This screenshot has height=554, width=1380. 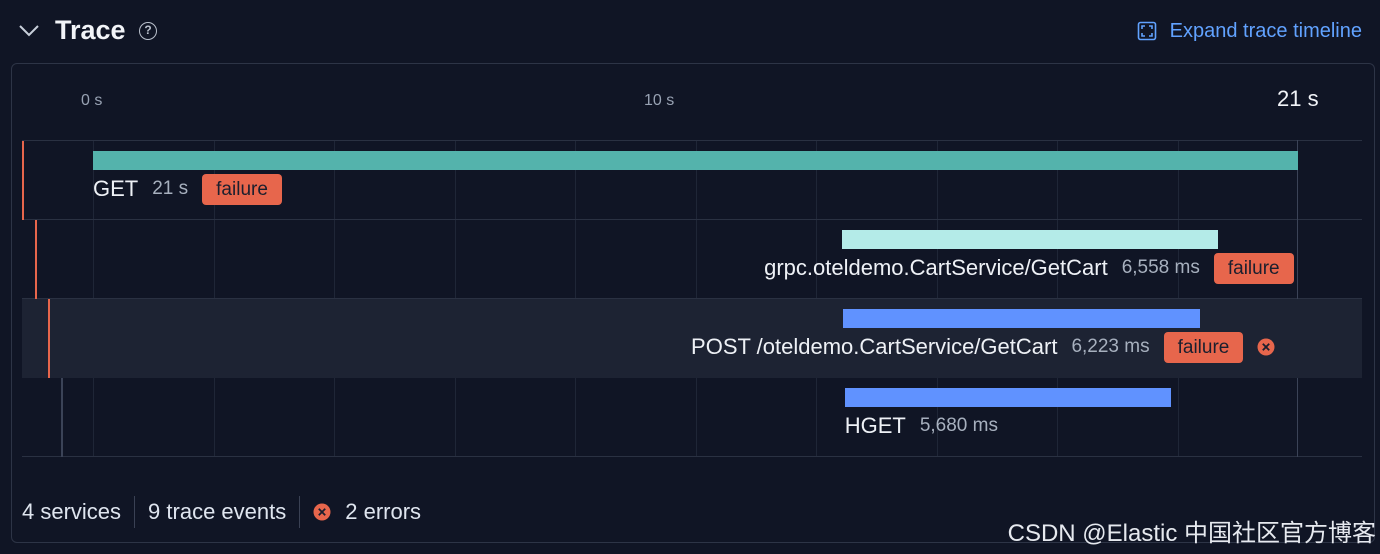 I want to click on span-duration: 5,680 ms, so click(x=958, y=425).